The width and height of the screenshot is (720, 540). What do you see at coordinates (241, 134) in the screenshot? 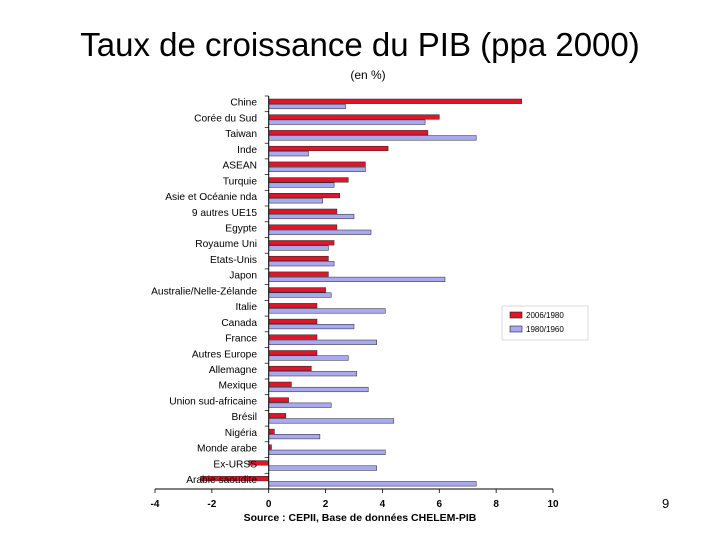
I see `category-label-taiwan: Taiwan` at bounding box center [241, 134].